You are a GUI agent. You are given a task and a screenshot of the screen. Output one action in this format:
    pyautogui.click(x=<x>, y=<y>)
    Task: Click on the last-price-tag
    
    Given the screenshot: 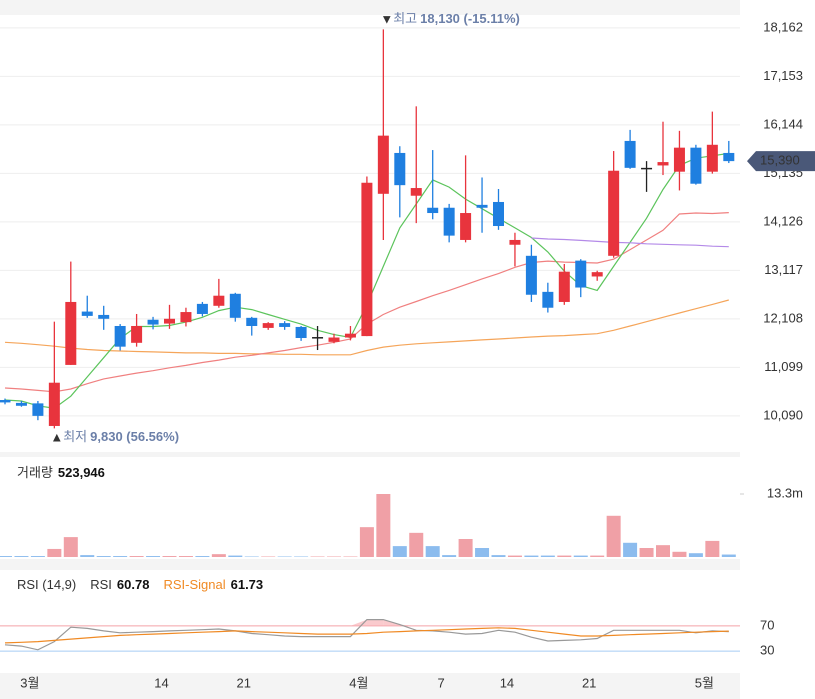 What is the action you would take?
    pyautogui.click(x=781, y=161)
    